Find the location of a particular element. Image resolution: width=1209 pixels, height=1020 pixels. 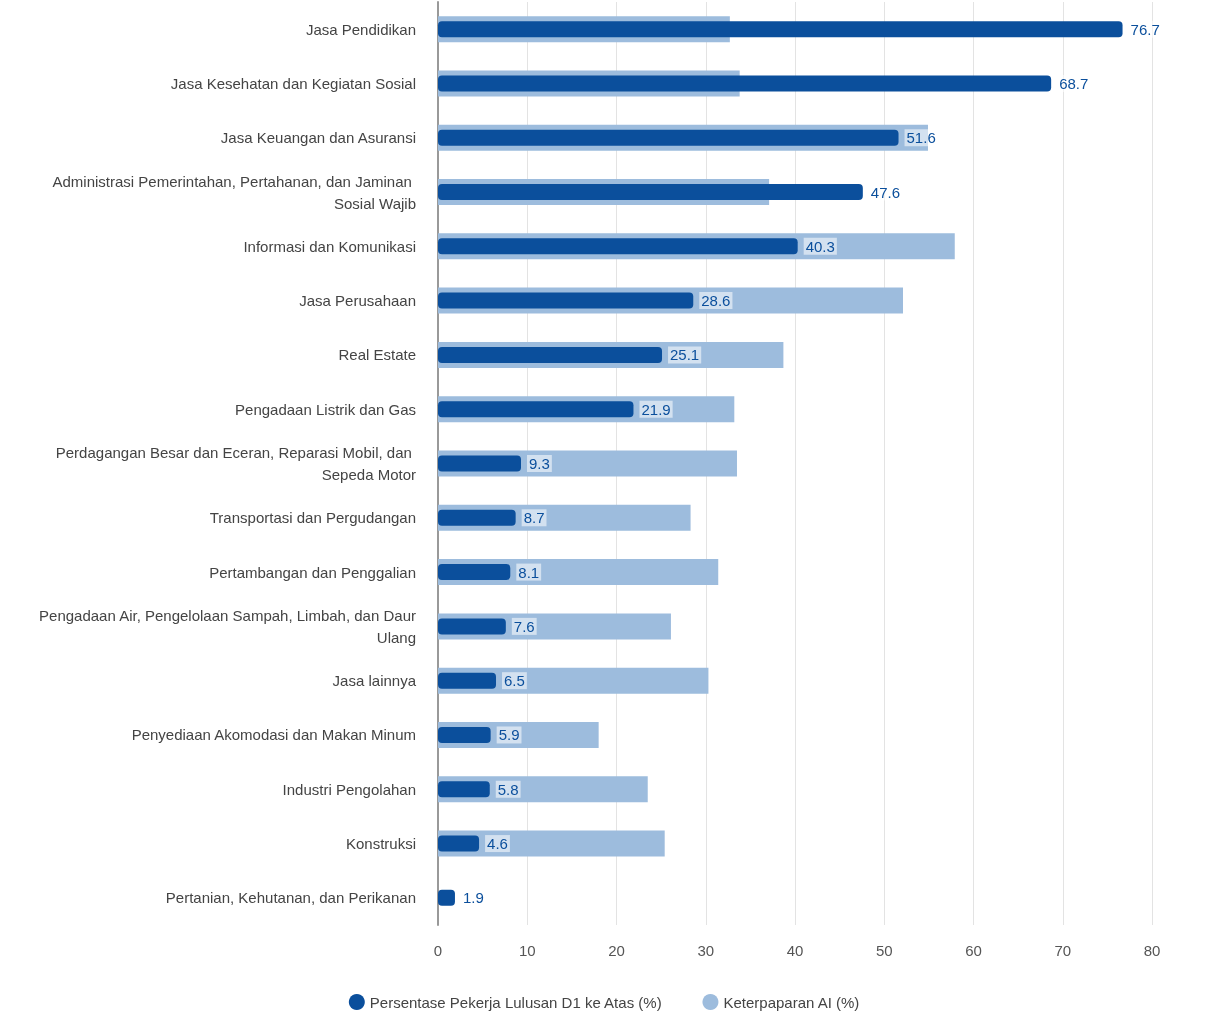

legend-label: Keterpaparan AI (%) is located at coordinates (791, 1002).